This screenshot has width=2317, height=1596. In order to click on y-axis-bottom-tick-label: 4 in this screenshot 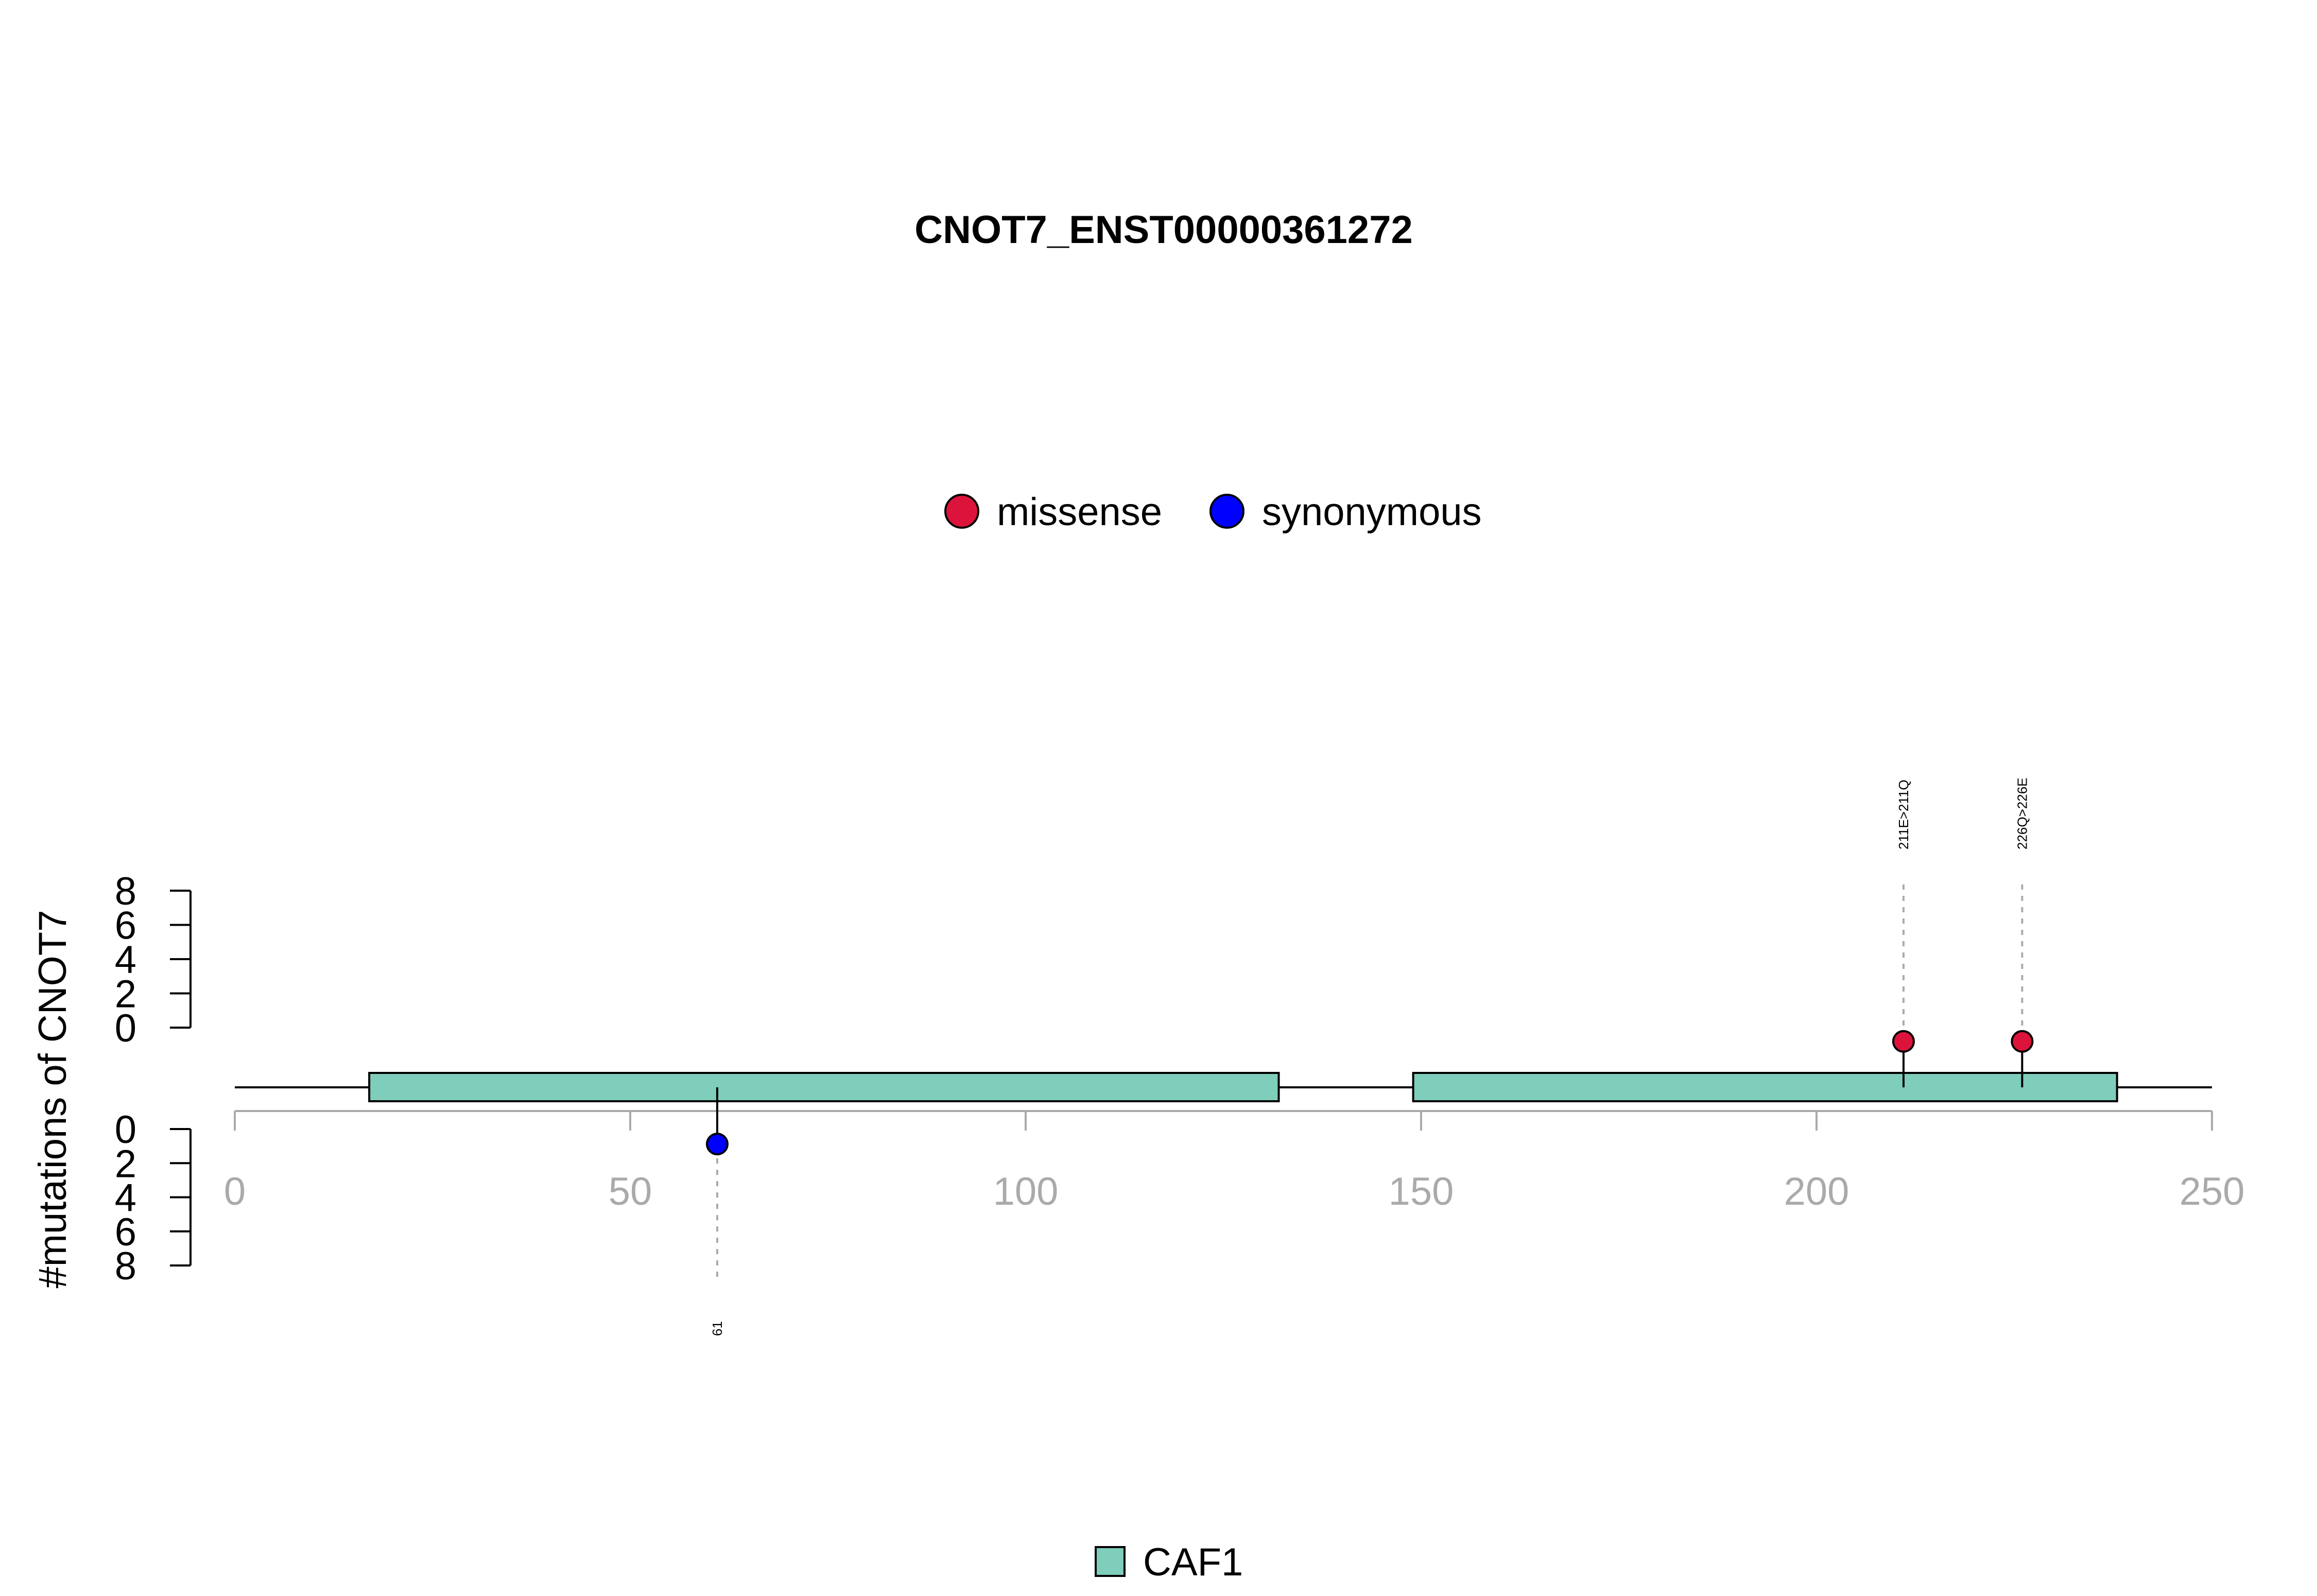, I will do `click(125, 1198)`.